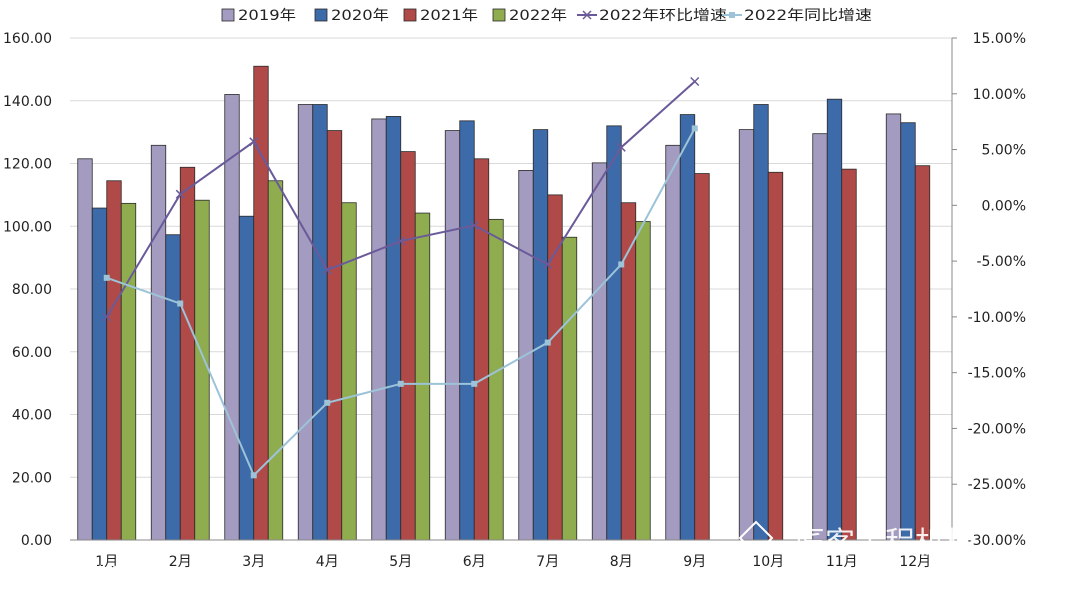 The width and height of the screenshot is (1080, 593). Describe the element at coordinates (275, 360) in the screenshot. I see `bar-2022年-3月` at that location.